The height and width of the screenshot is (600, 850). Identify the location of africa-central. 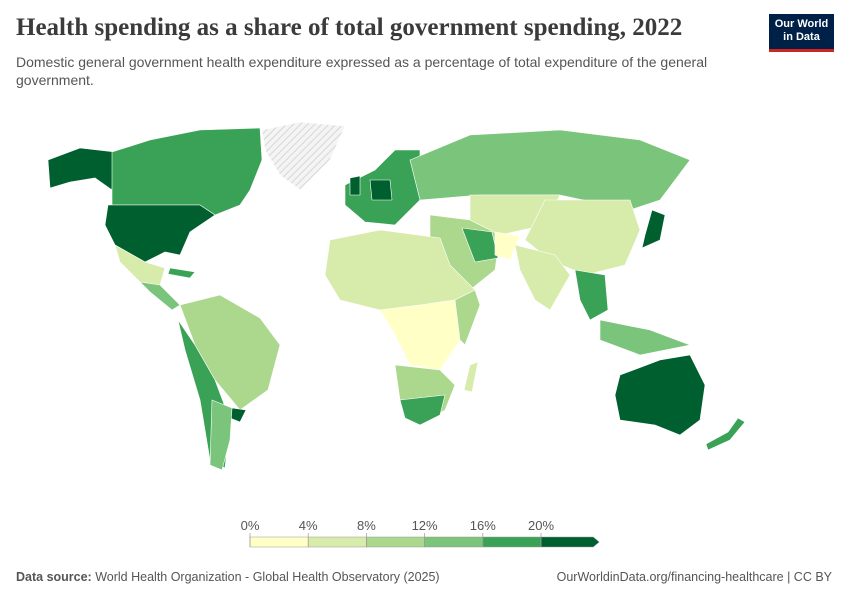
(420, 335).